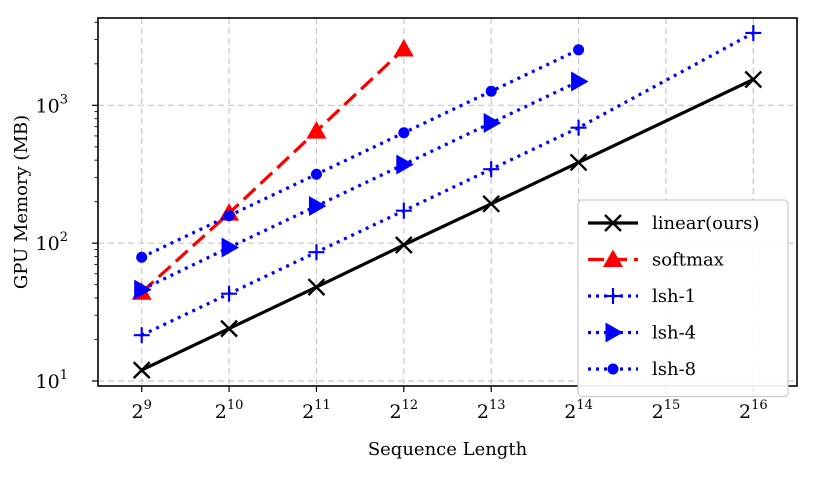  I want to click on y-axis-label: GPU Memory (MB), so click(21, 202).